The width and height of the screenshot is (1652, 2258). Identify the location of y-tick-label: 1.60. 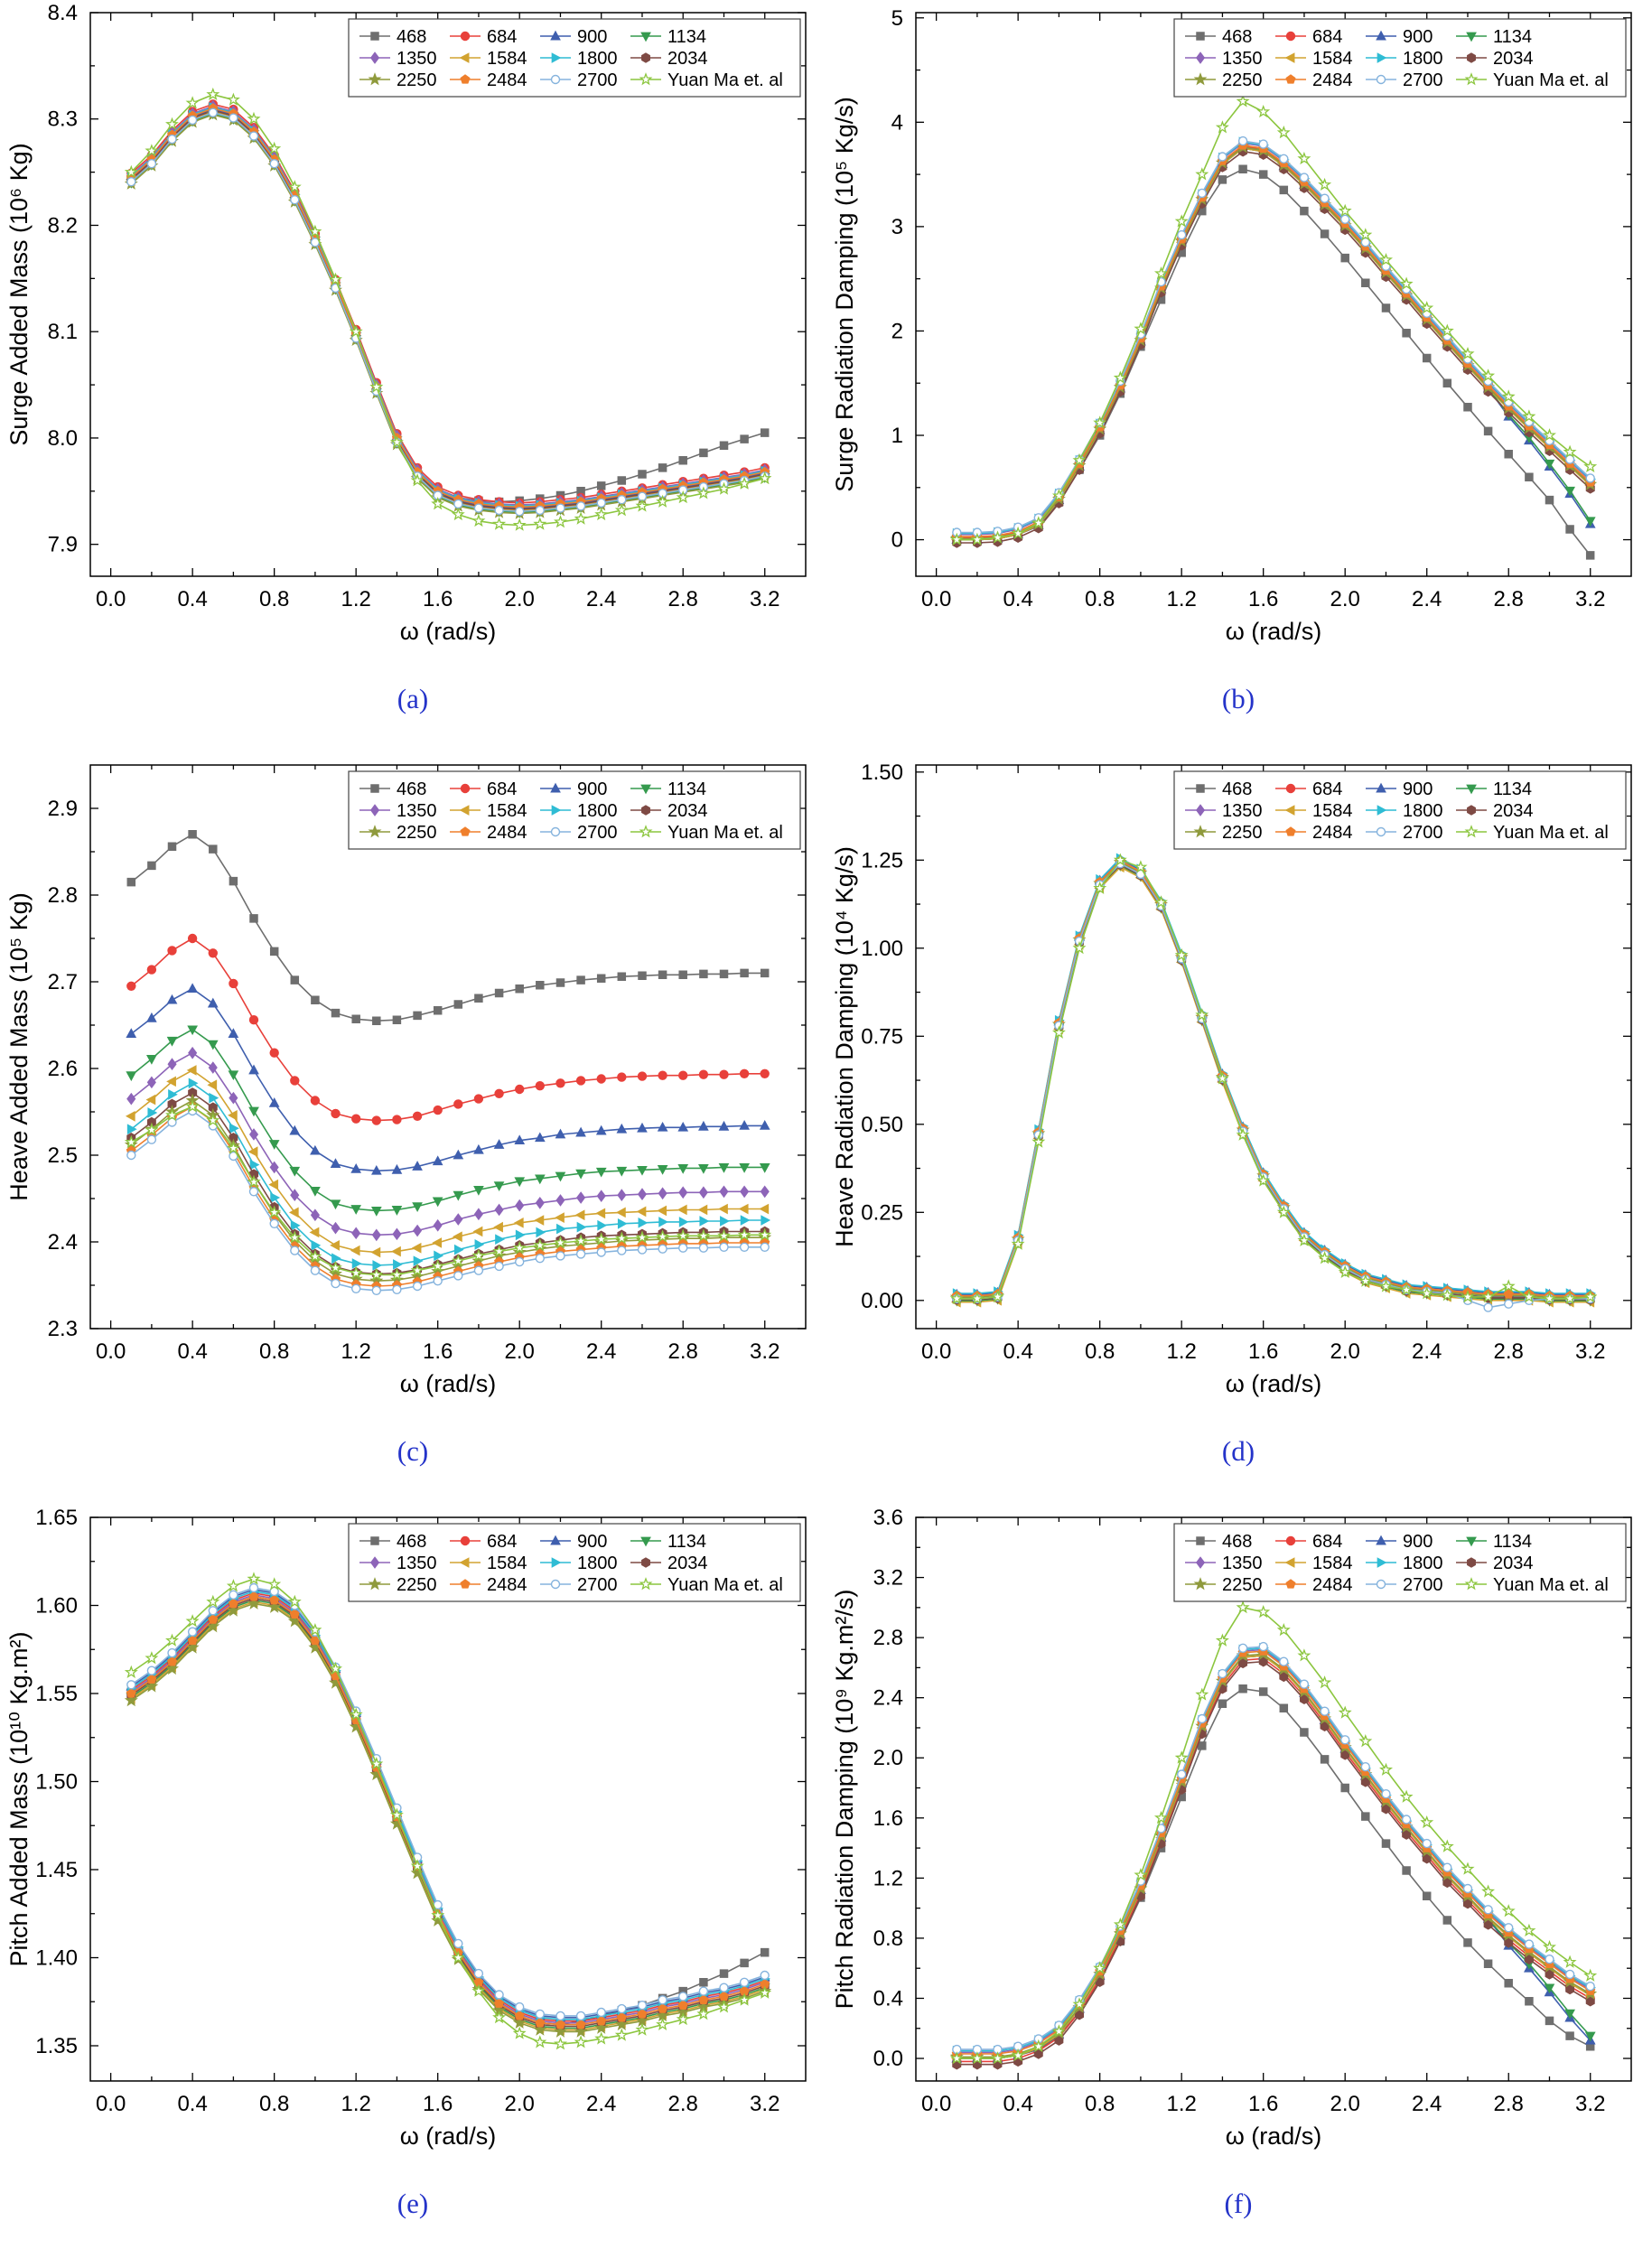
(56, 1606).